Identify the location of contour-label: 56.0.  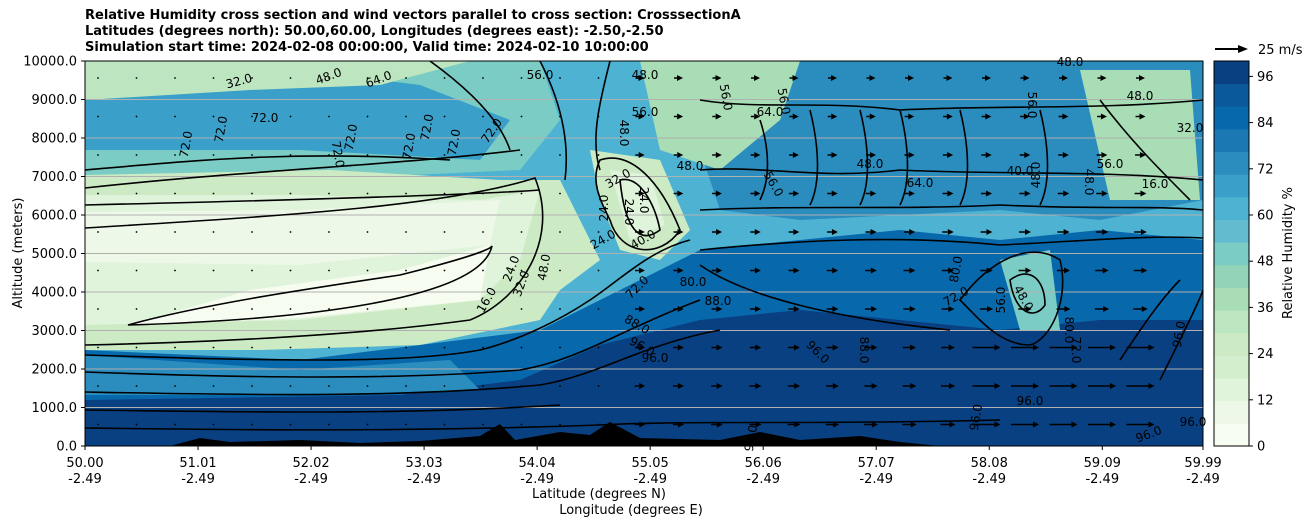
(726, 97).